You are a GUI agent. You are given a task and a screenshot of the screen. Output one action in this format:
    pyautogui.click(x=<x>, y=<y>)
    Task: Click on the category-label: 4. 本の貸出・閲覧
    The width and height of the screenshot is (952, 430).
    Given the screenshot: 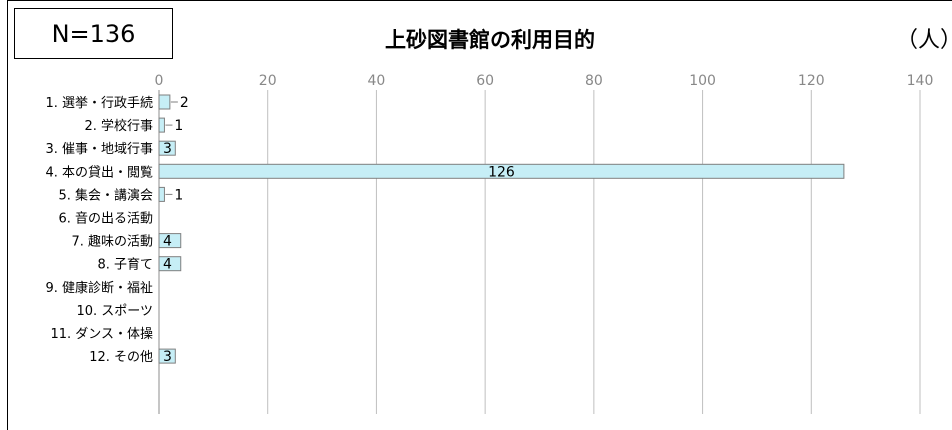 What is the action you would take?
    pyautogui.click(x=99, y=172)
    